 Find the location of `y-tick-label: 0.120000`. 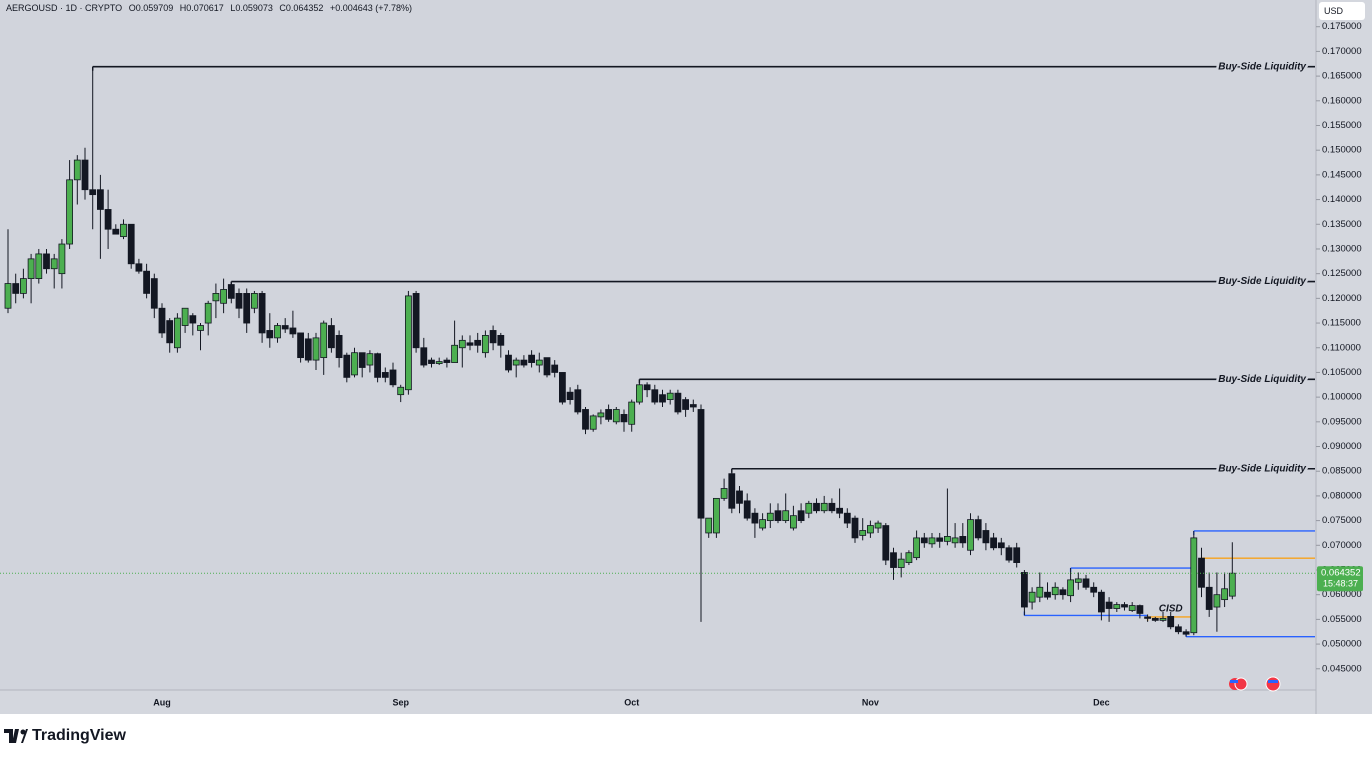

y-tick-label: 0.120000 is located at coordinates (1342, 298).